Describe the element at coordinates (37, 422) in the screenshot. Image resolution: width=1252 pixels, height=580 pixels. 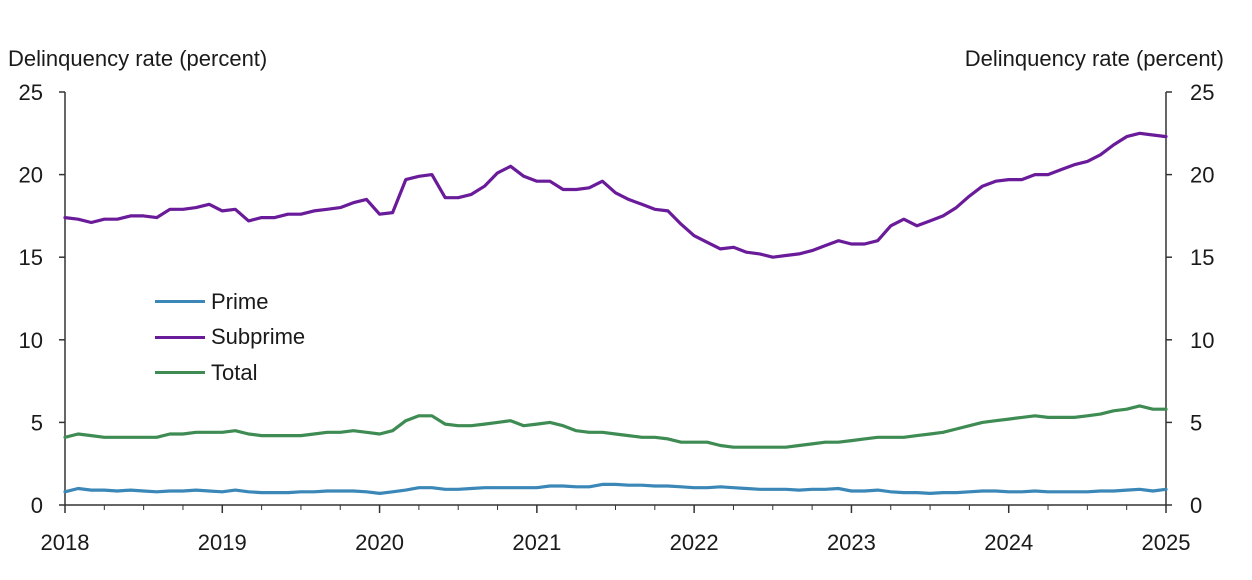
I see `y-tick-label-left: 5` at that location.